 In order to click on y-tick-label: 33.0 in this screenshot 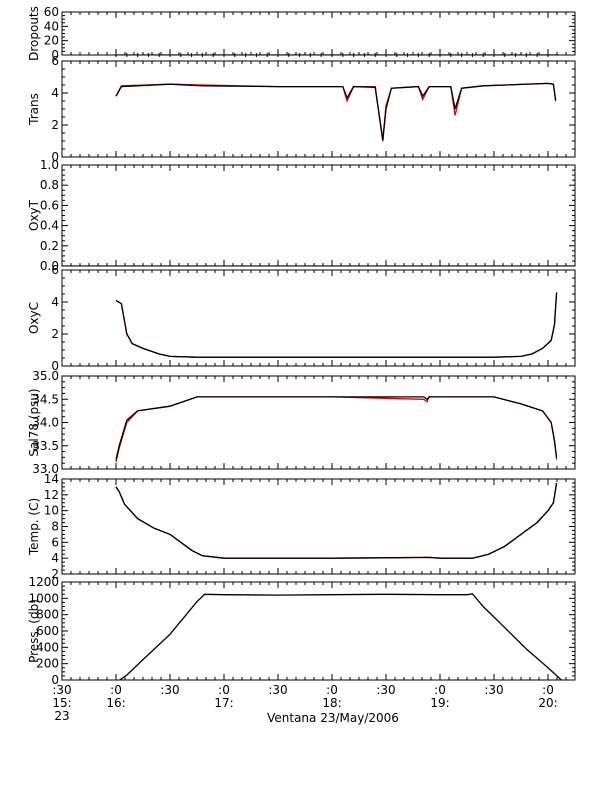, I will do `click(45, 469)`.